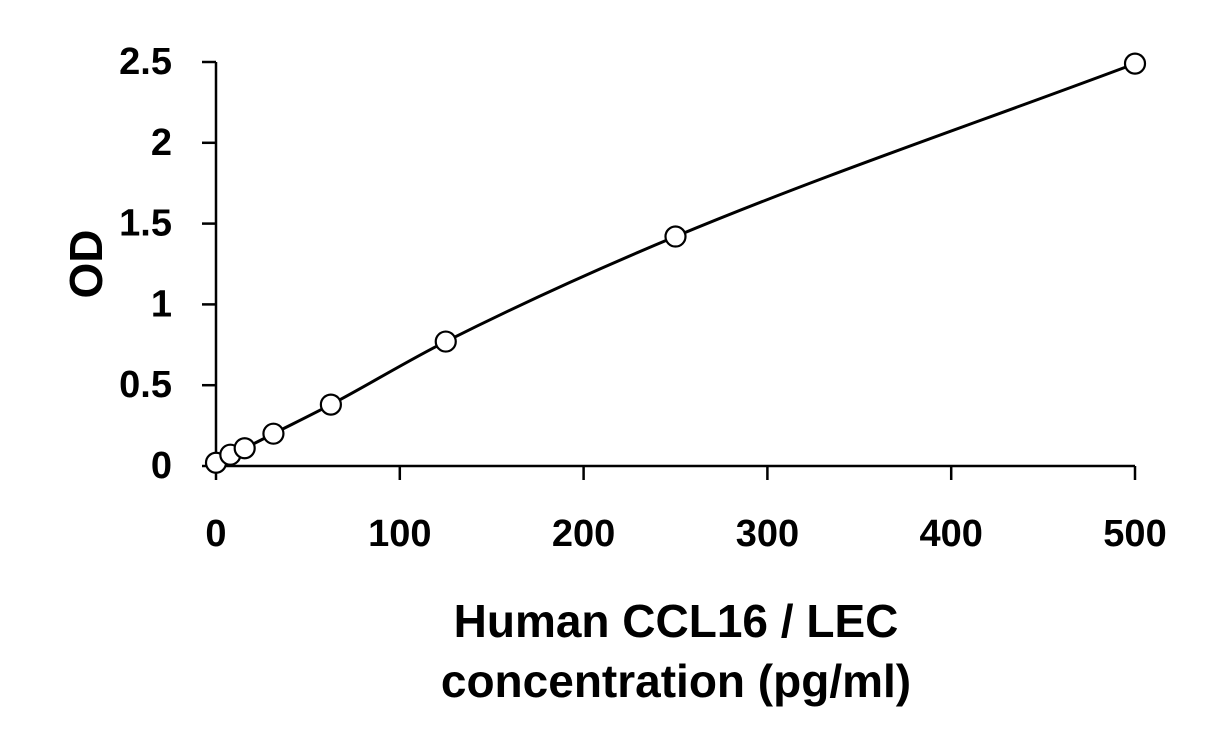  I want to click on y-tick-label: 0.5, so click(145, 385).